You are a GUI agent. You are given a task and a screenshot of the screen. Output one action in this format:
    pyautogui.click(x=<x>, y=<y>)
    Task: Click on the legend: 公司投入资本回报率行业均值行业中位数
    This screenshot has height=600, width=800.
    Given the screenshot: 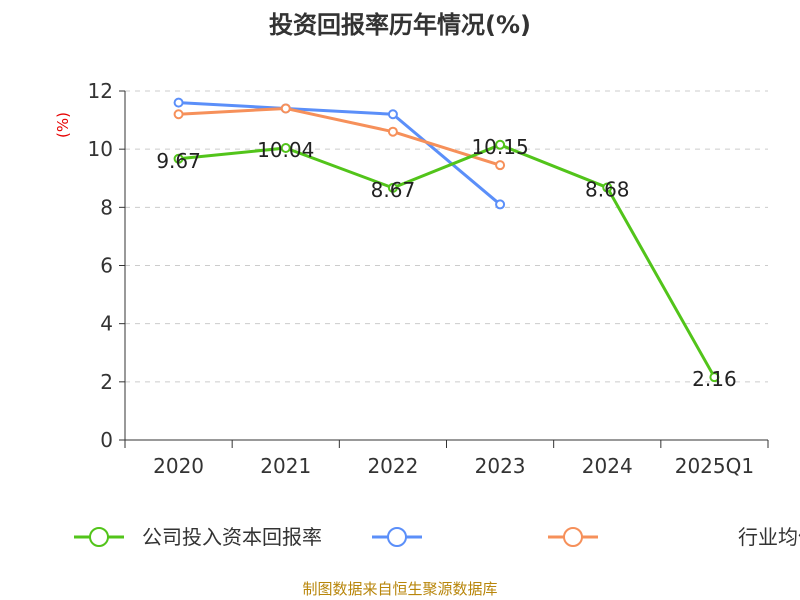 What is the action you would take?
    pyautogui.click(x=437, y=537)
    